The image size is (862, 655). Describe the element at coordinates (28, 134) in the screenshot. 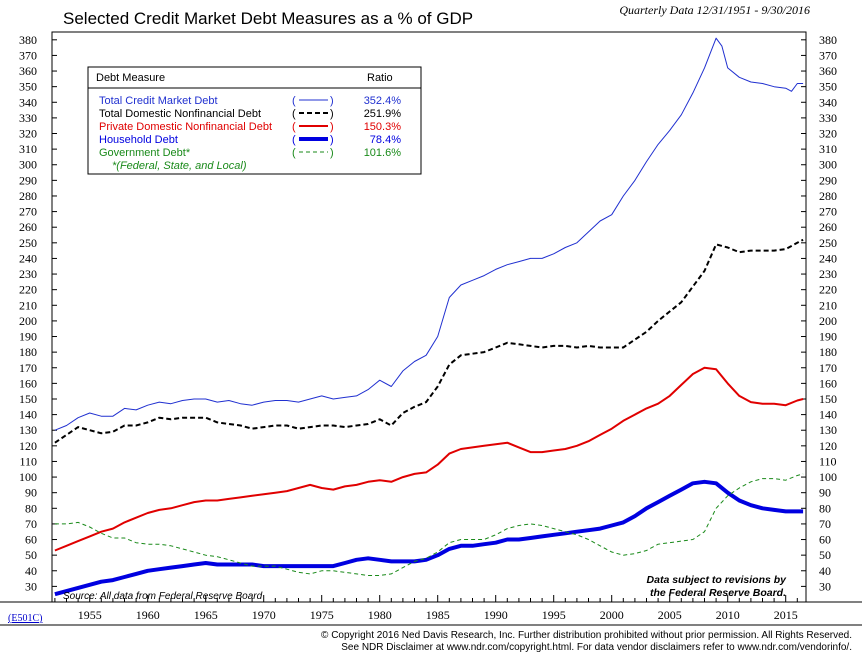

I see `y-tick-label-left: 320` at that location.